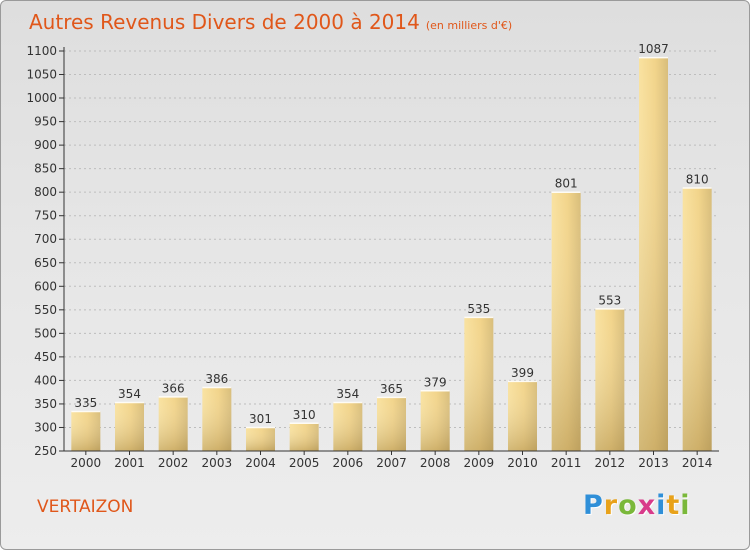 Image resolution: width=750 pixels, height=550 pixels. Describe the element at coordinates (566, 463) in the screenshot. I see `x-tick-label: 2011` at that location.